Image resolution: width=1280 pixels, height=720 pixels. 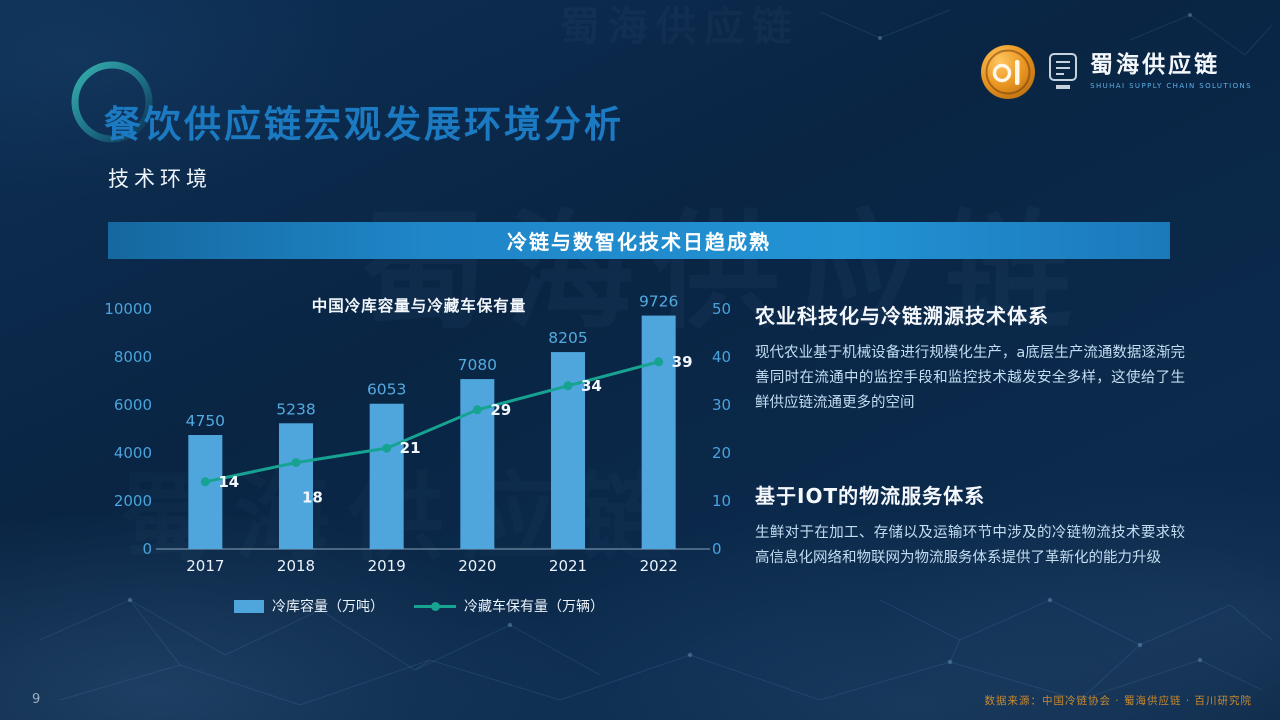 I want to click on line-value-label: 18, so click(x=312, y=498).